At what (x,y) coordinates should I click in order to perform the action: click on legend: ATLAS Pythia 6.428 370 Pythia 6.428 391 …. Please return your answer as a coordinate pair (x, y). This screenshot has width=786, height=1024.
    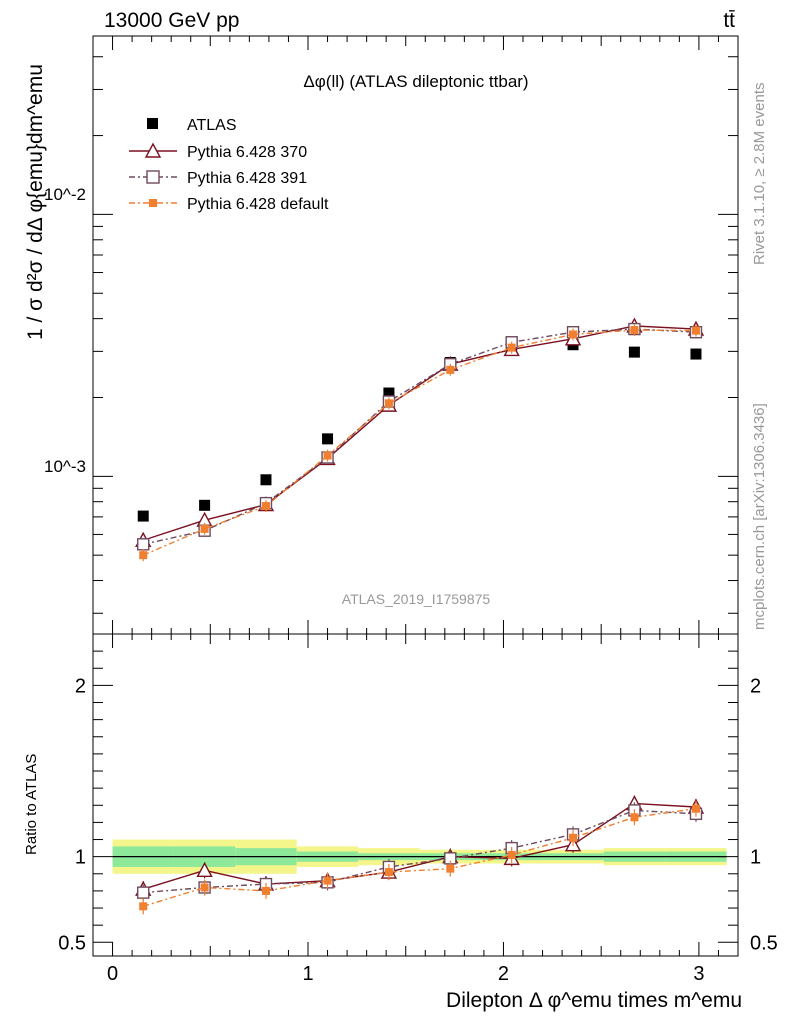
    Looking at the image, I should click on (229, 165).